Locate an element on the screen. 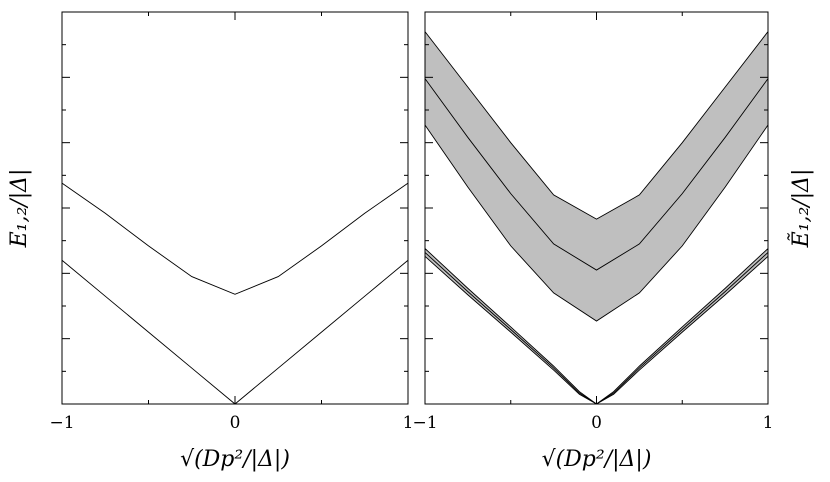 The image size is (830, 482). panel-left-x-axis-label: √(Dp²/|Δ|) is located at coordinates (235, 459).